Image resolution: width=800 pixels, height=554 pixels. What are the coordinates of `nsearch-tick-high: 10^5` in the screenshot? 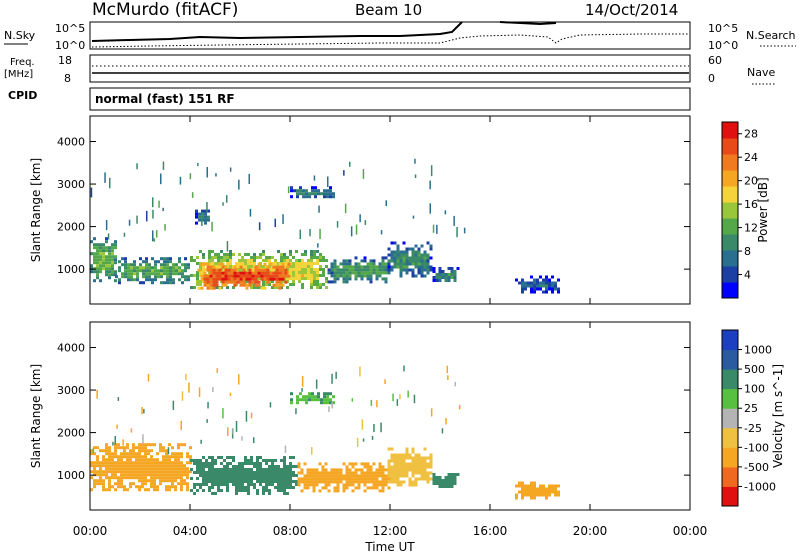 It's located at (723, 28).